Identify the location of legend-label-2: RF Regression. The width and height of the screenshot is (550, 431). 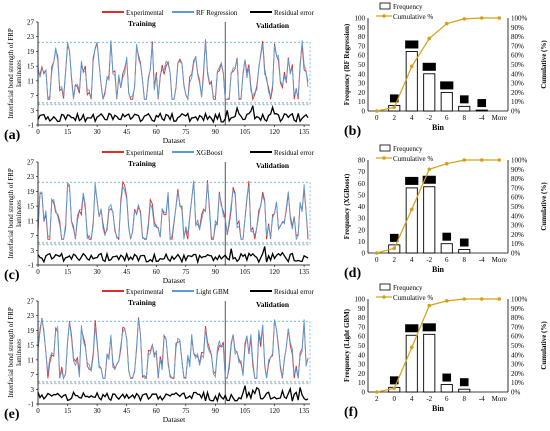
(217, 13).